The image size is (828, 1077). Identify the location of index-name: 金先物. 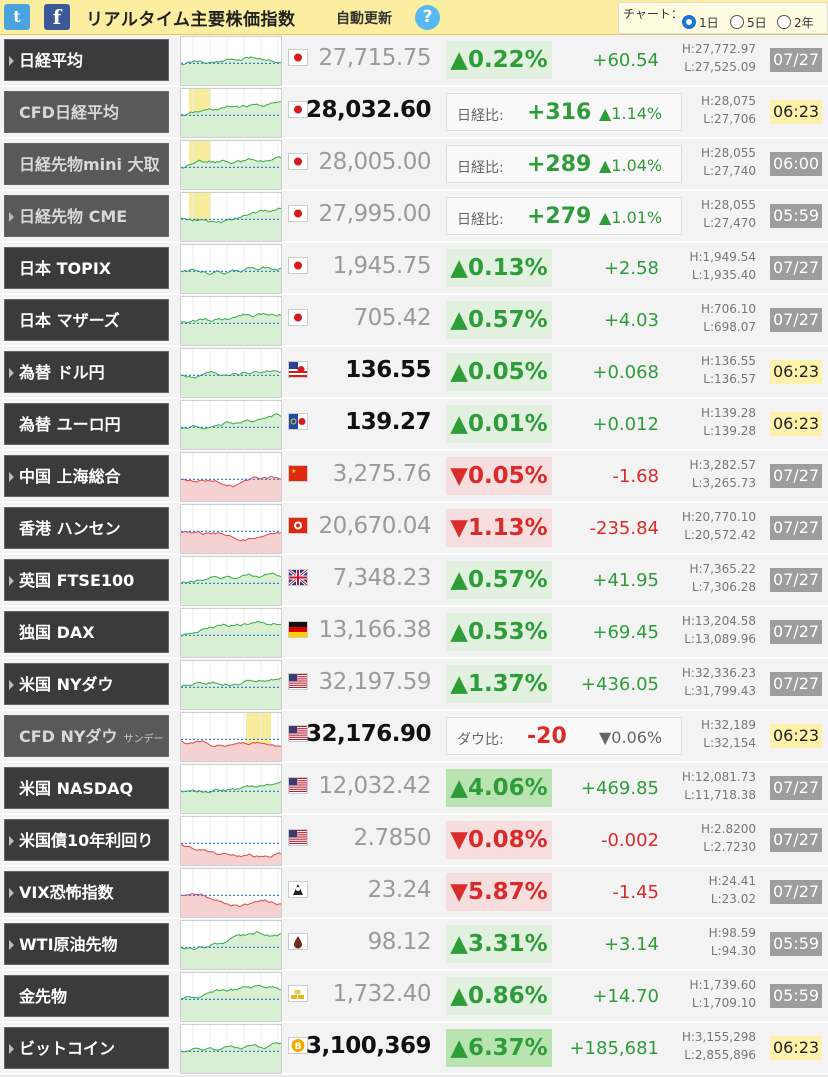
(43, 996).